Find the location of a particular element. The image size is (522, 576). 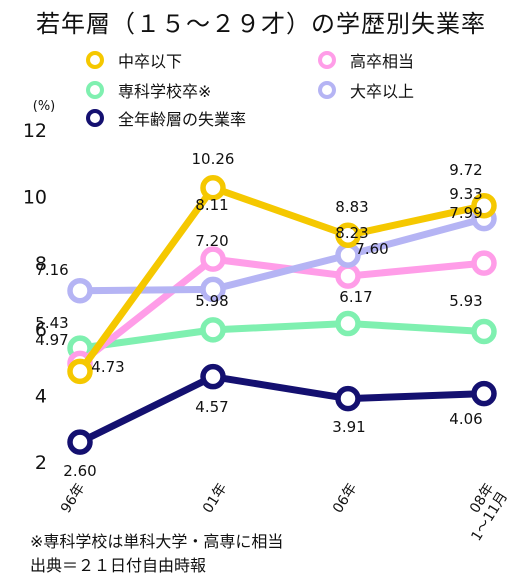

y-tick-label: 6 is located at coordinates (41, 330).